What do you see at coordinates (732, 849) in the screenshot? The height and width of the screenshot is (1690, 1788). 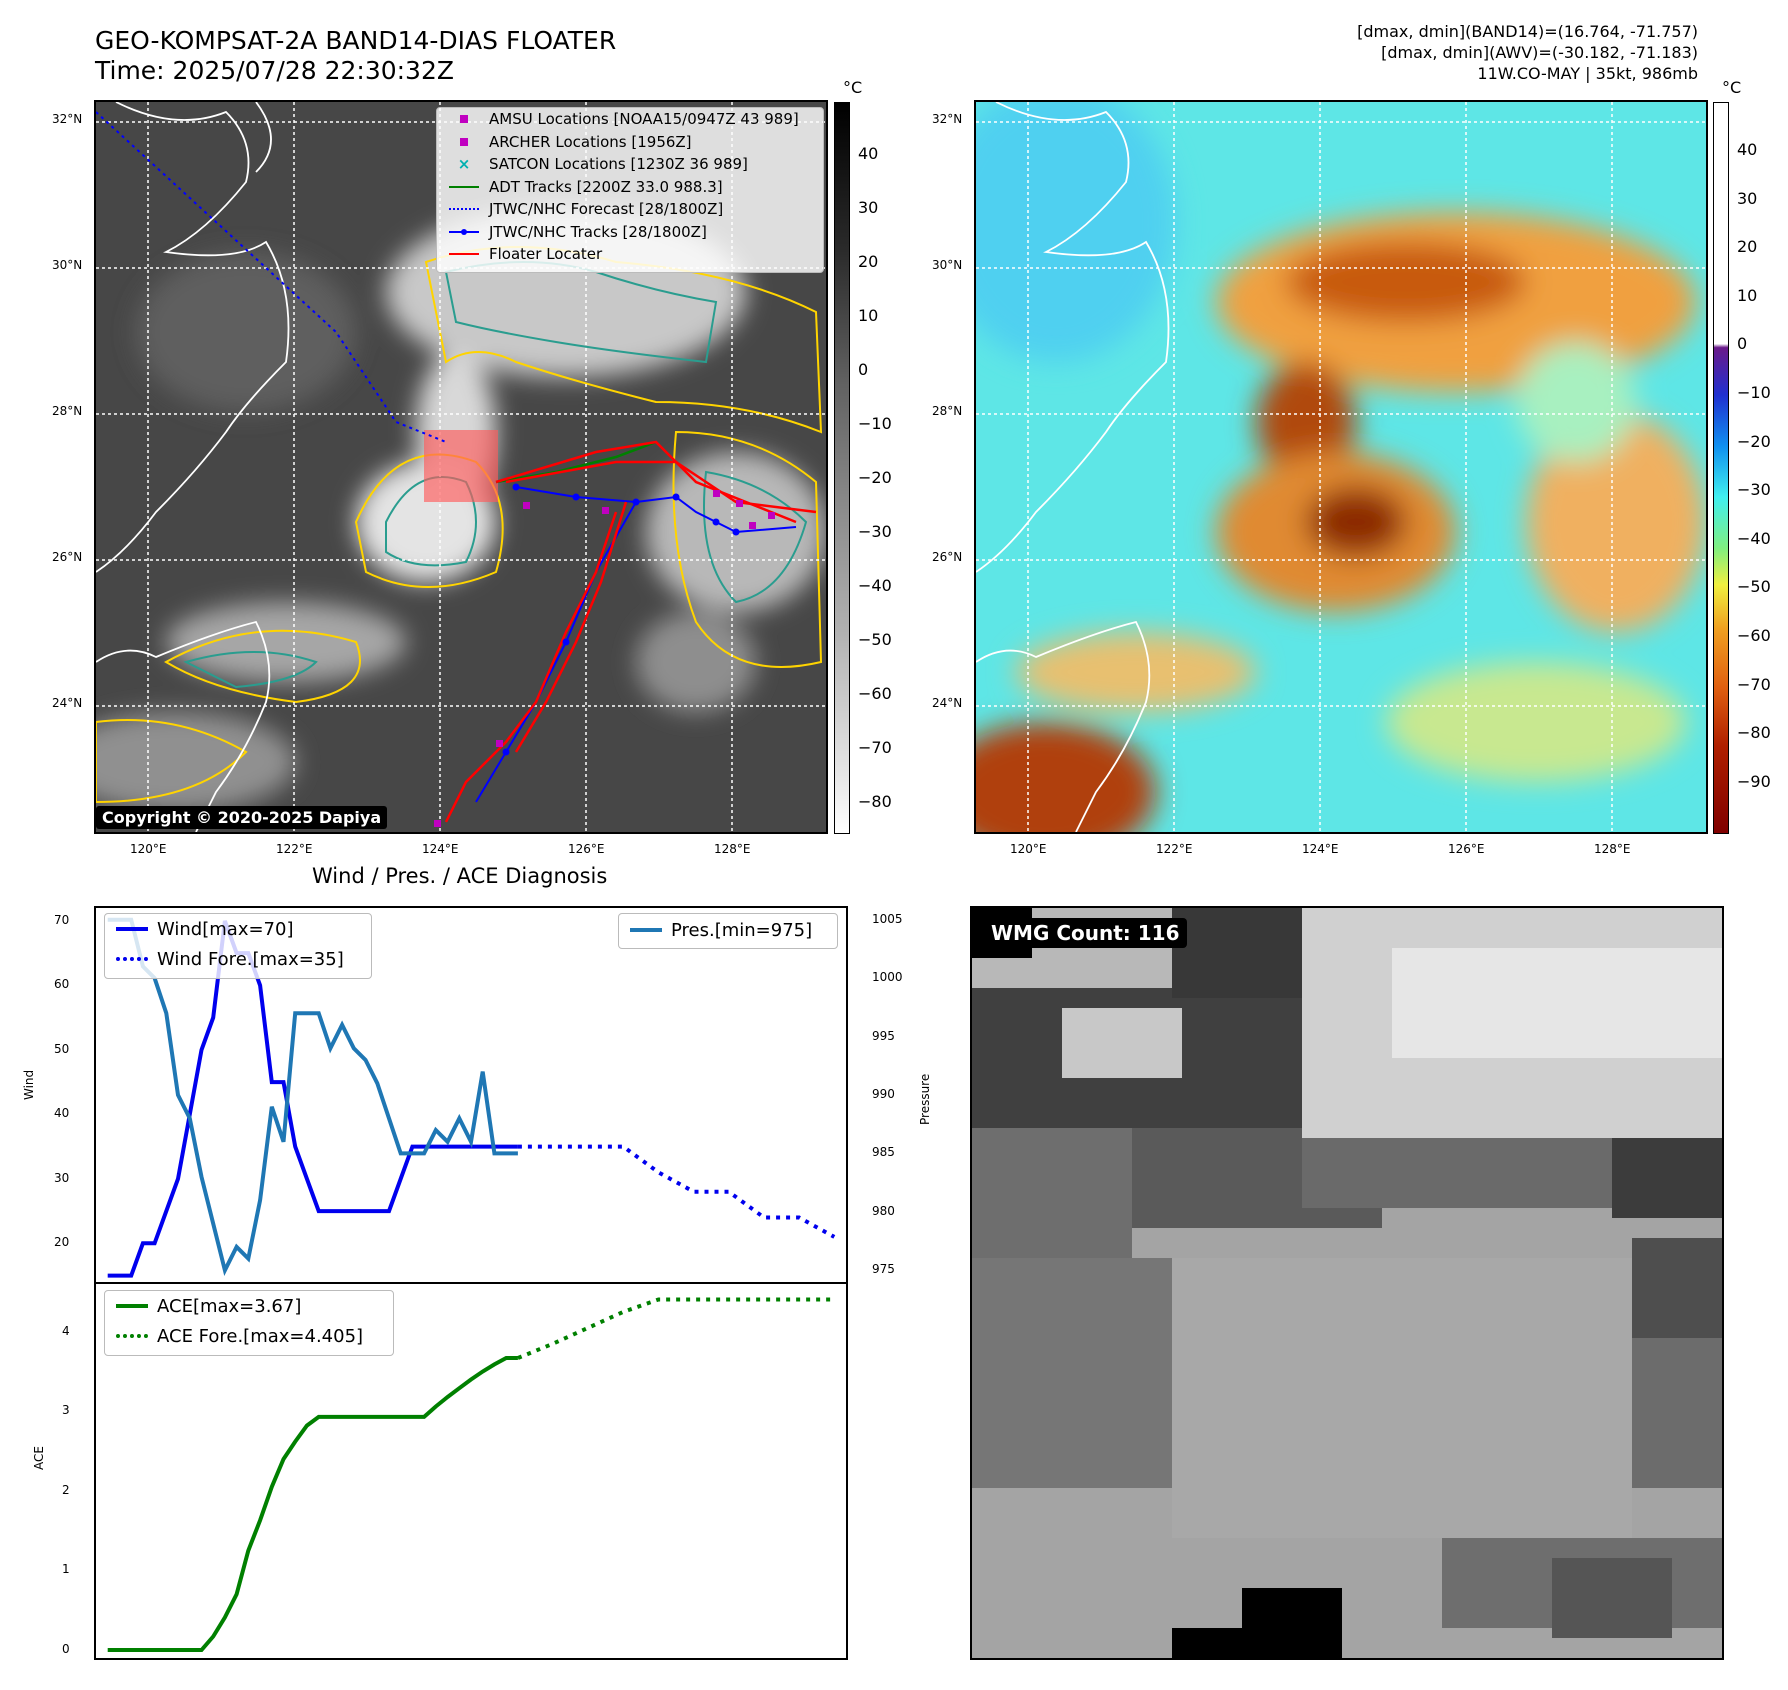 I see `ir-lon-label: 128°E` at bounding box center [732, 849].